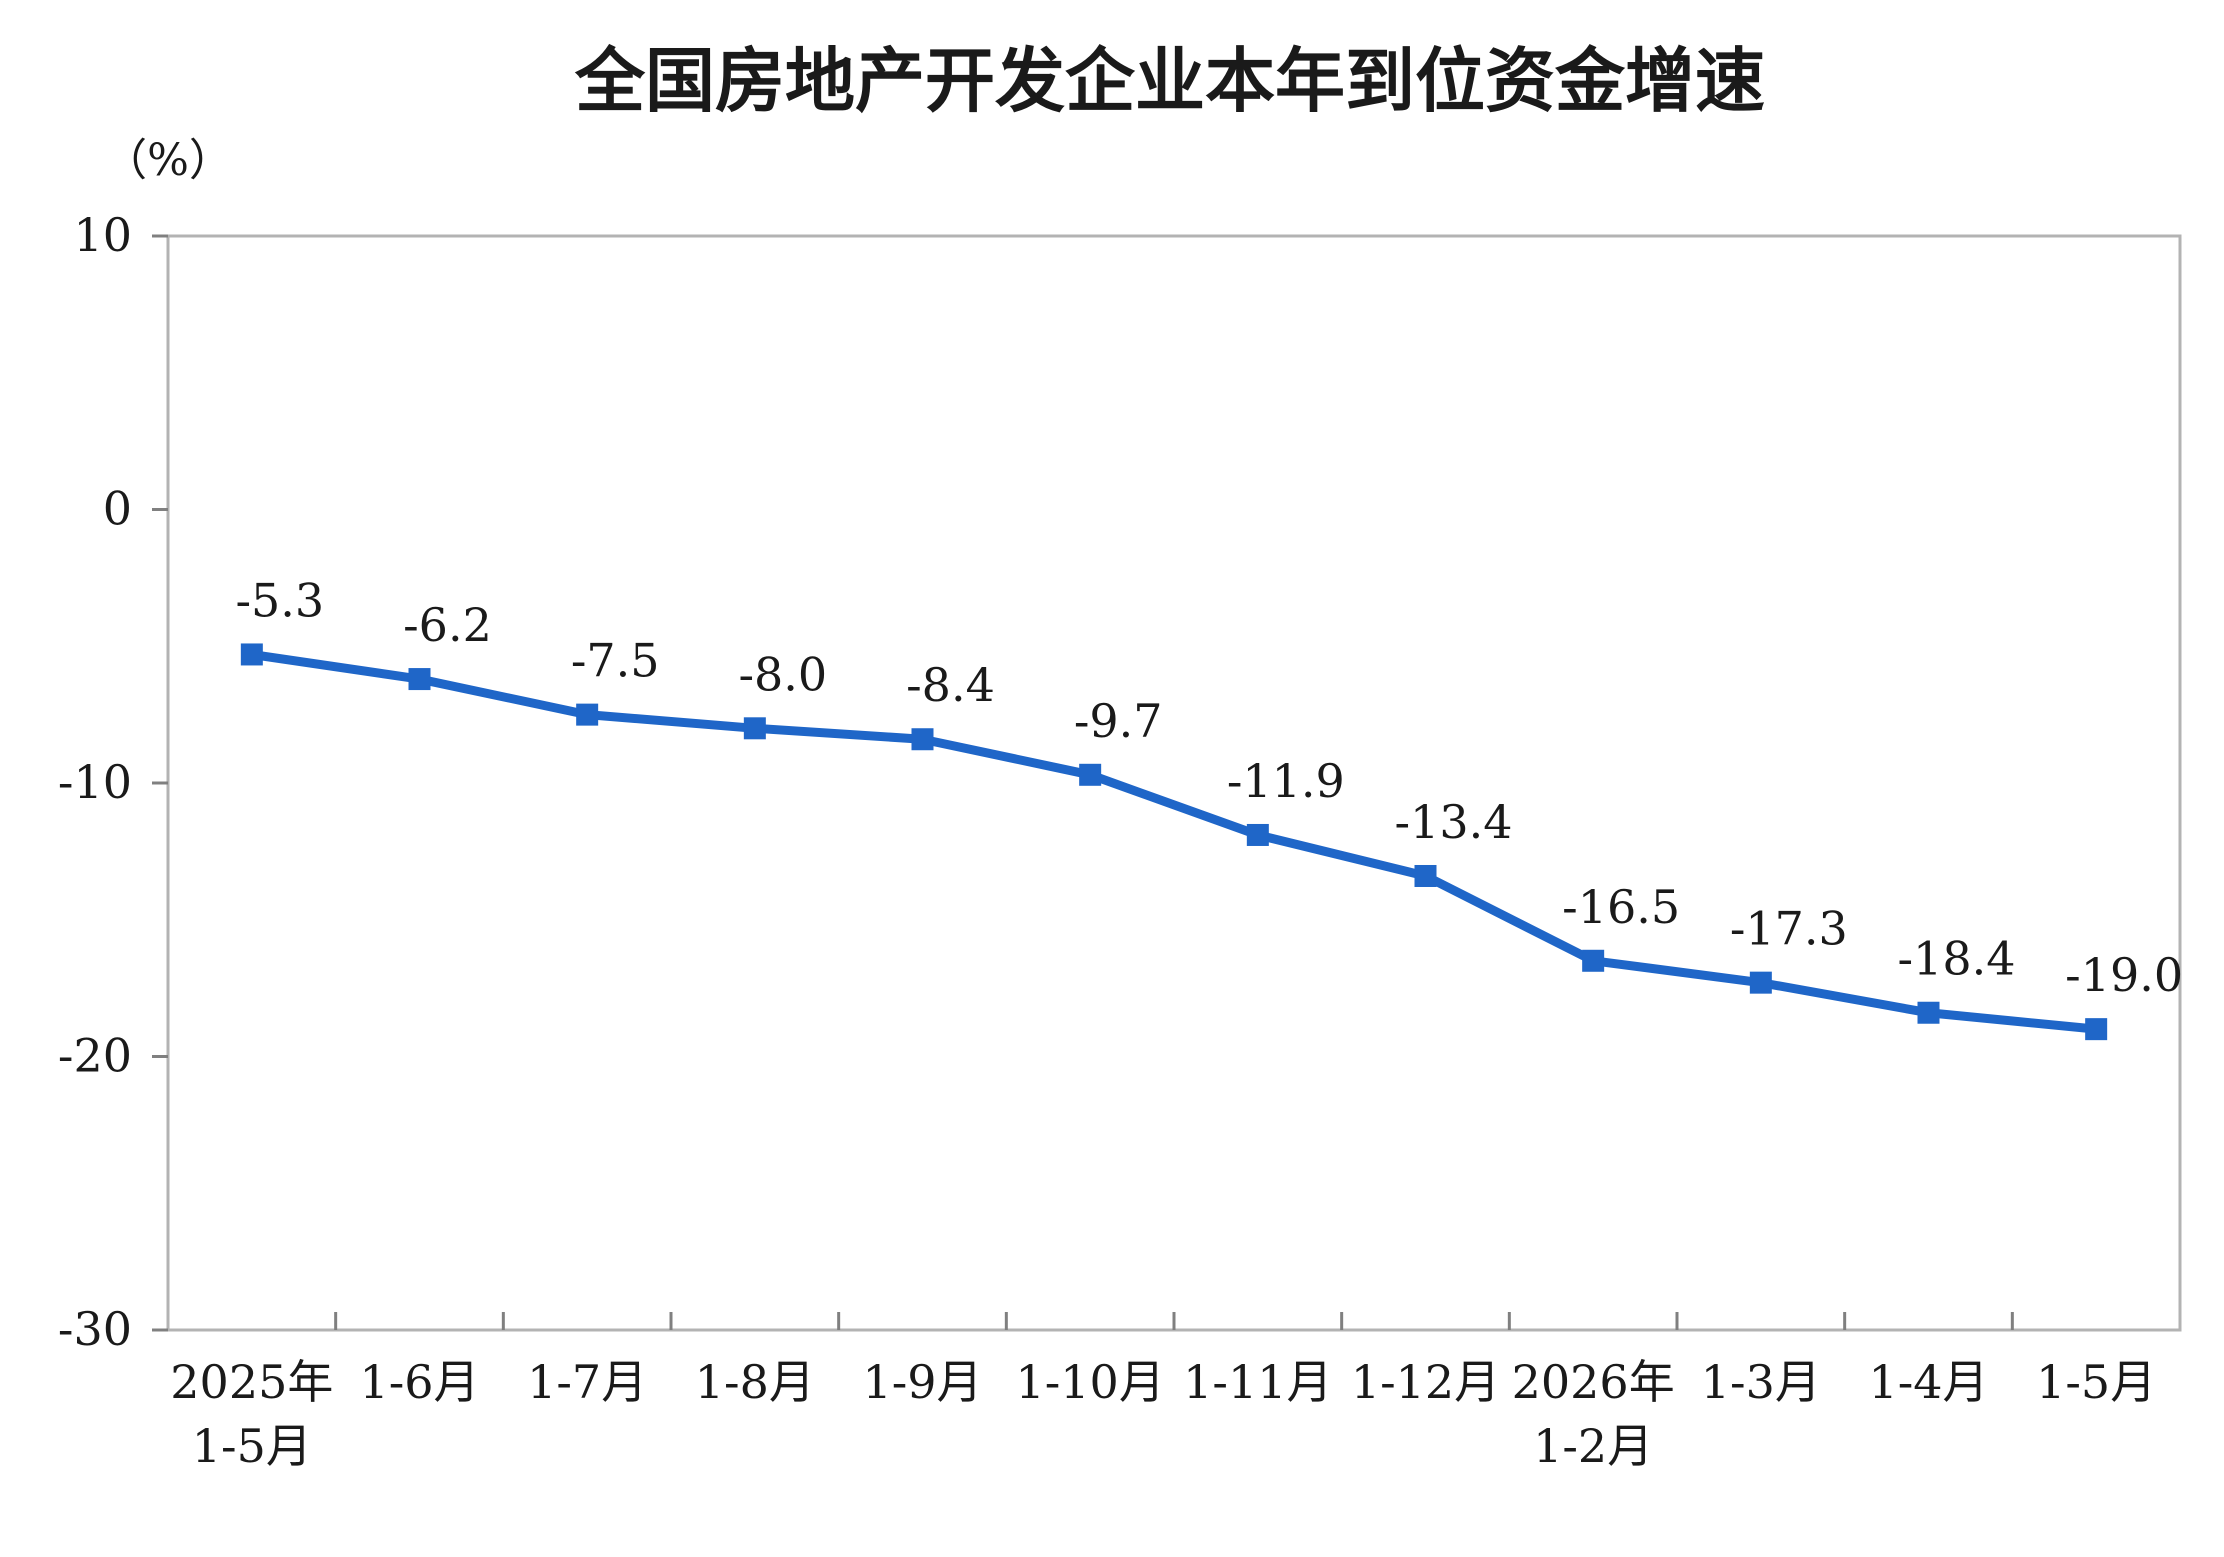  I want to click on data-label: -7.5, so click(615, 661).